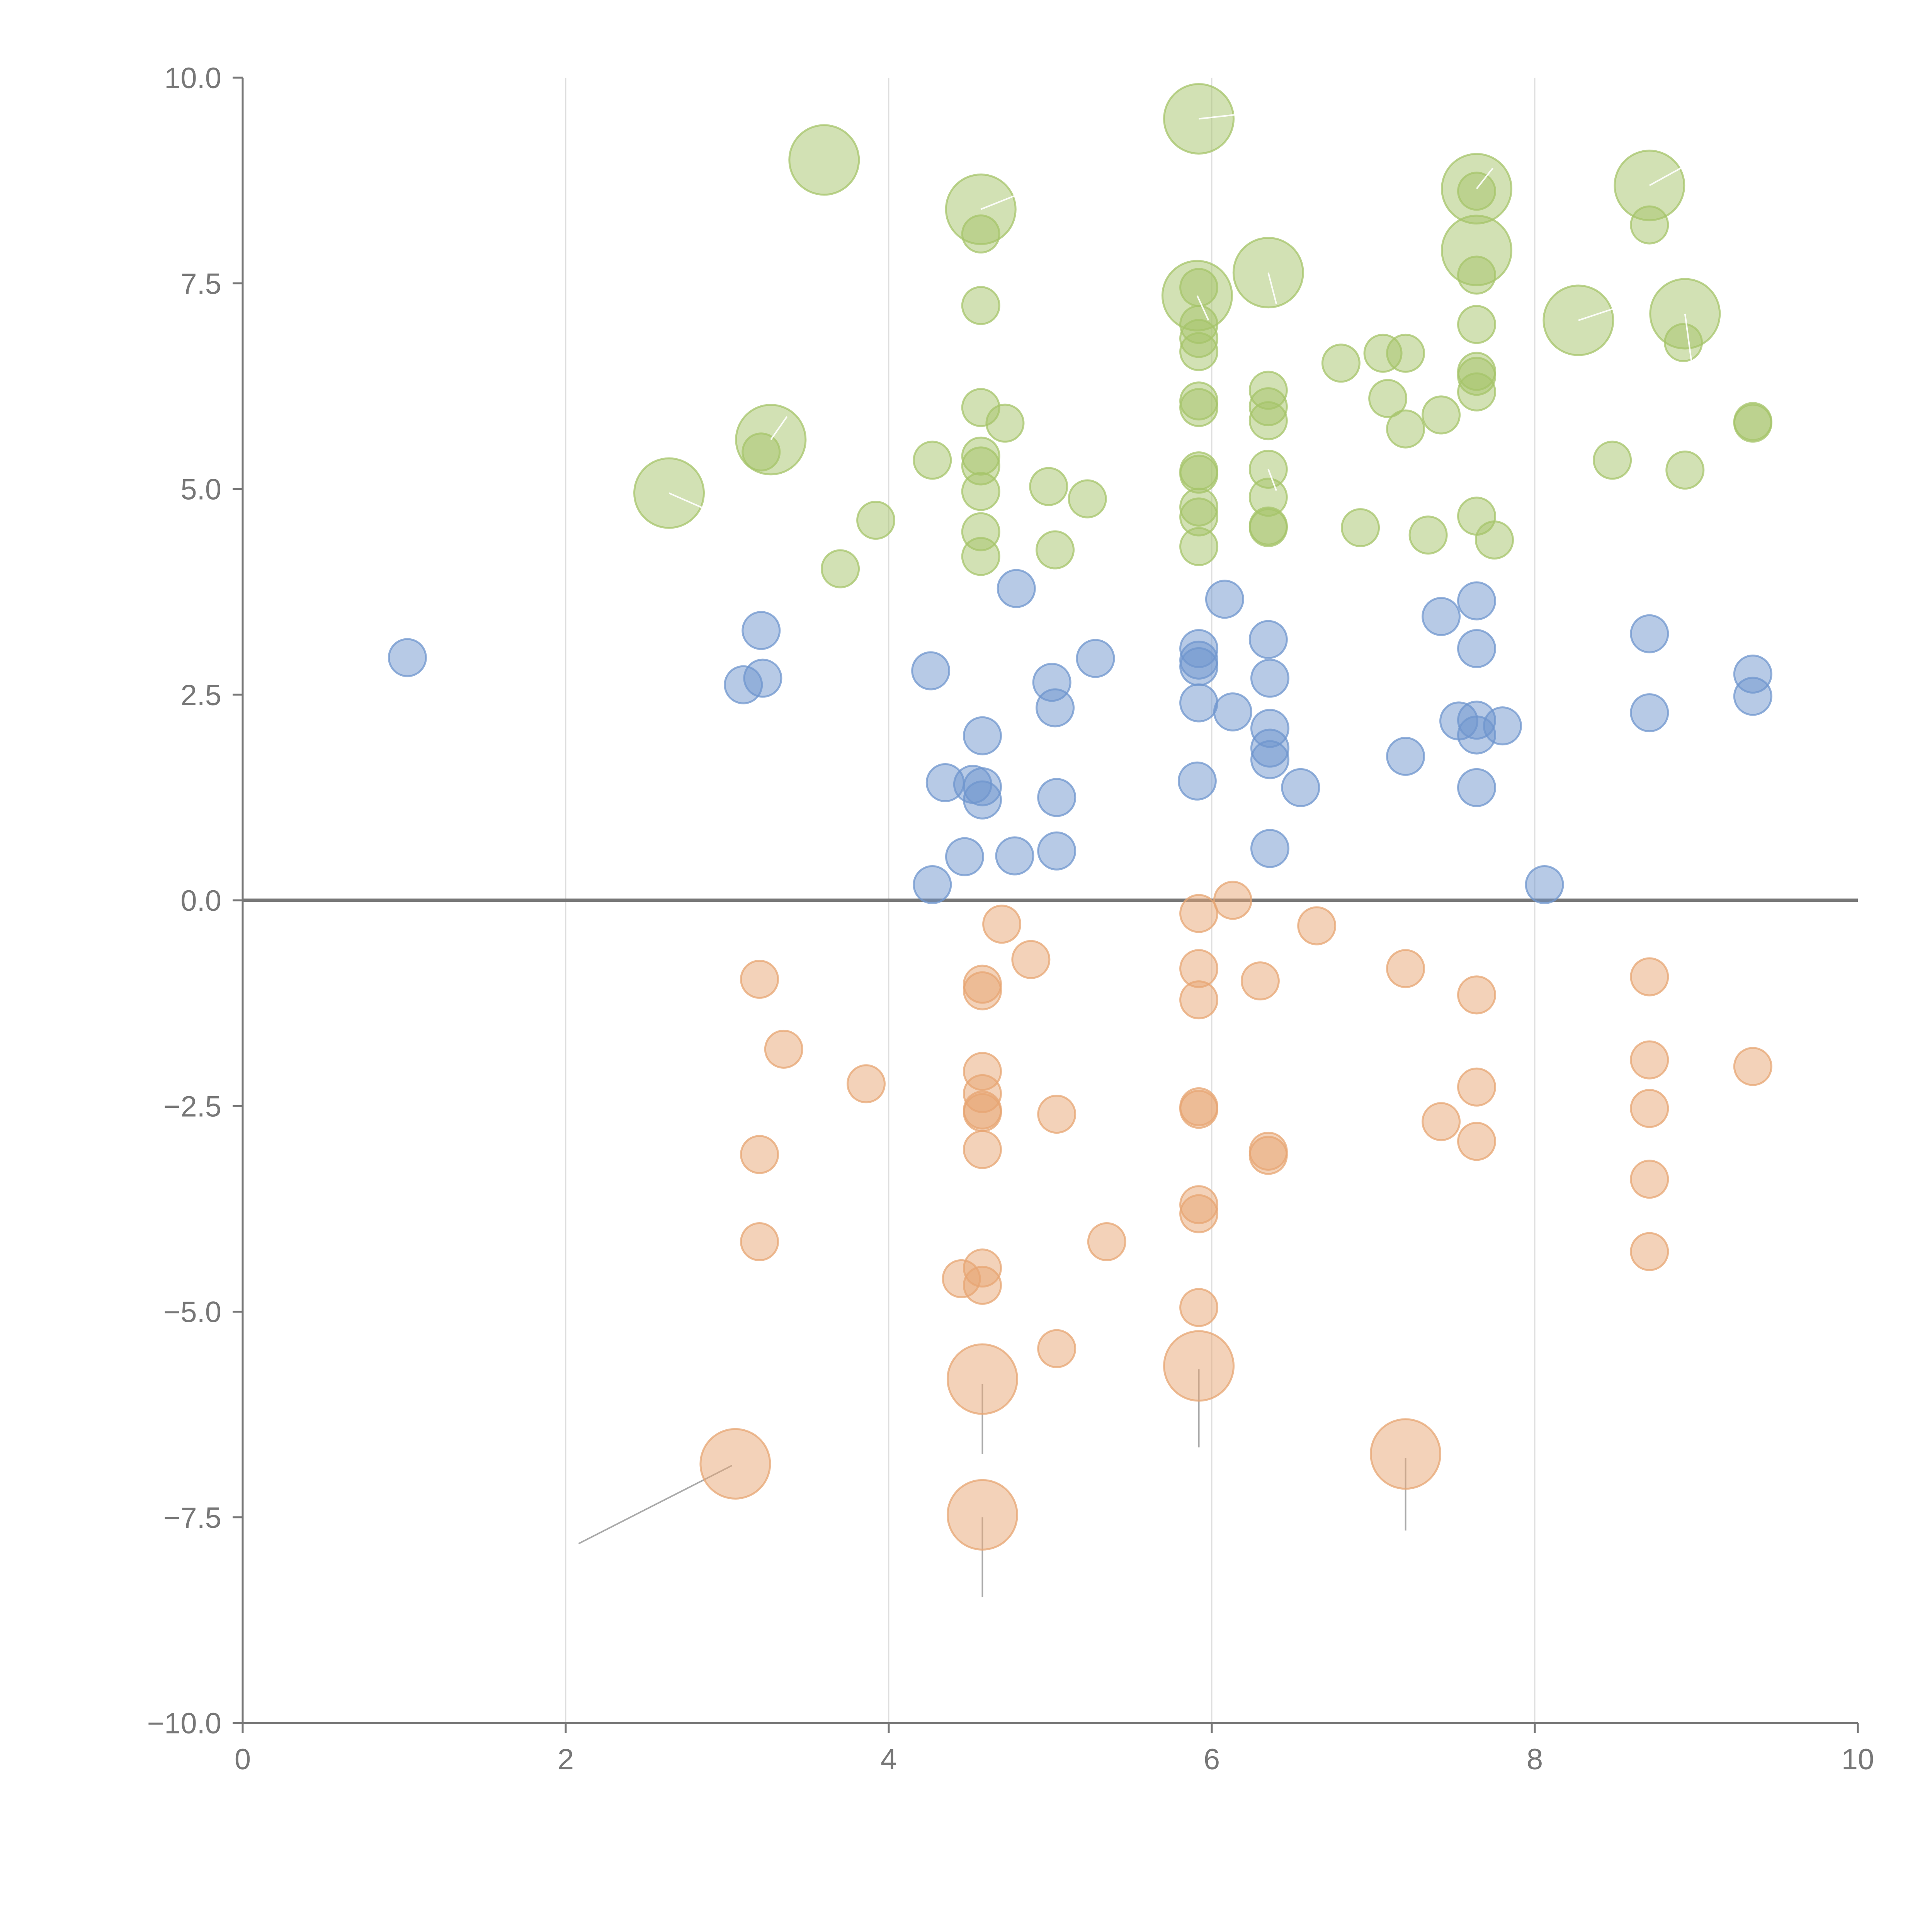 This screenshot has width=1932, height=1932. Describe the element at coordinates (192, 1312) in the screenshot. I see `y-tick-label: −5.0` at that location.